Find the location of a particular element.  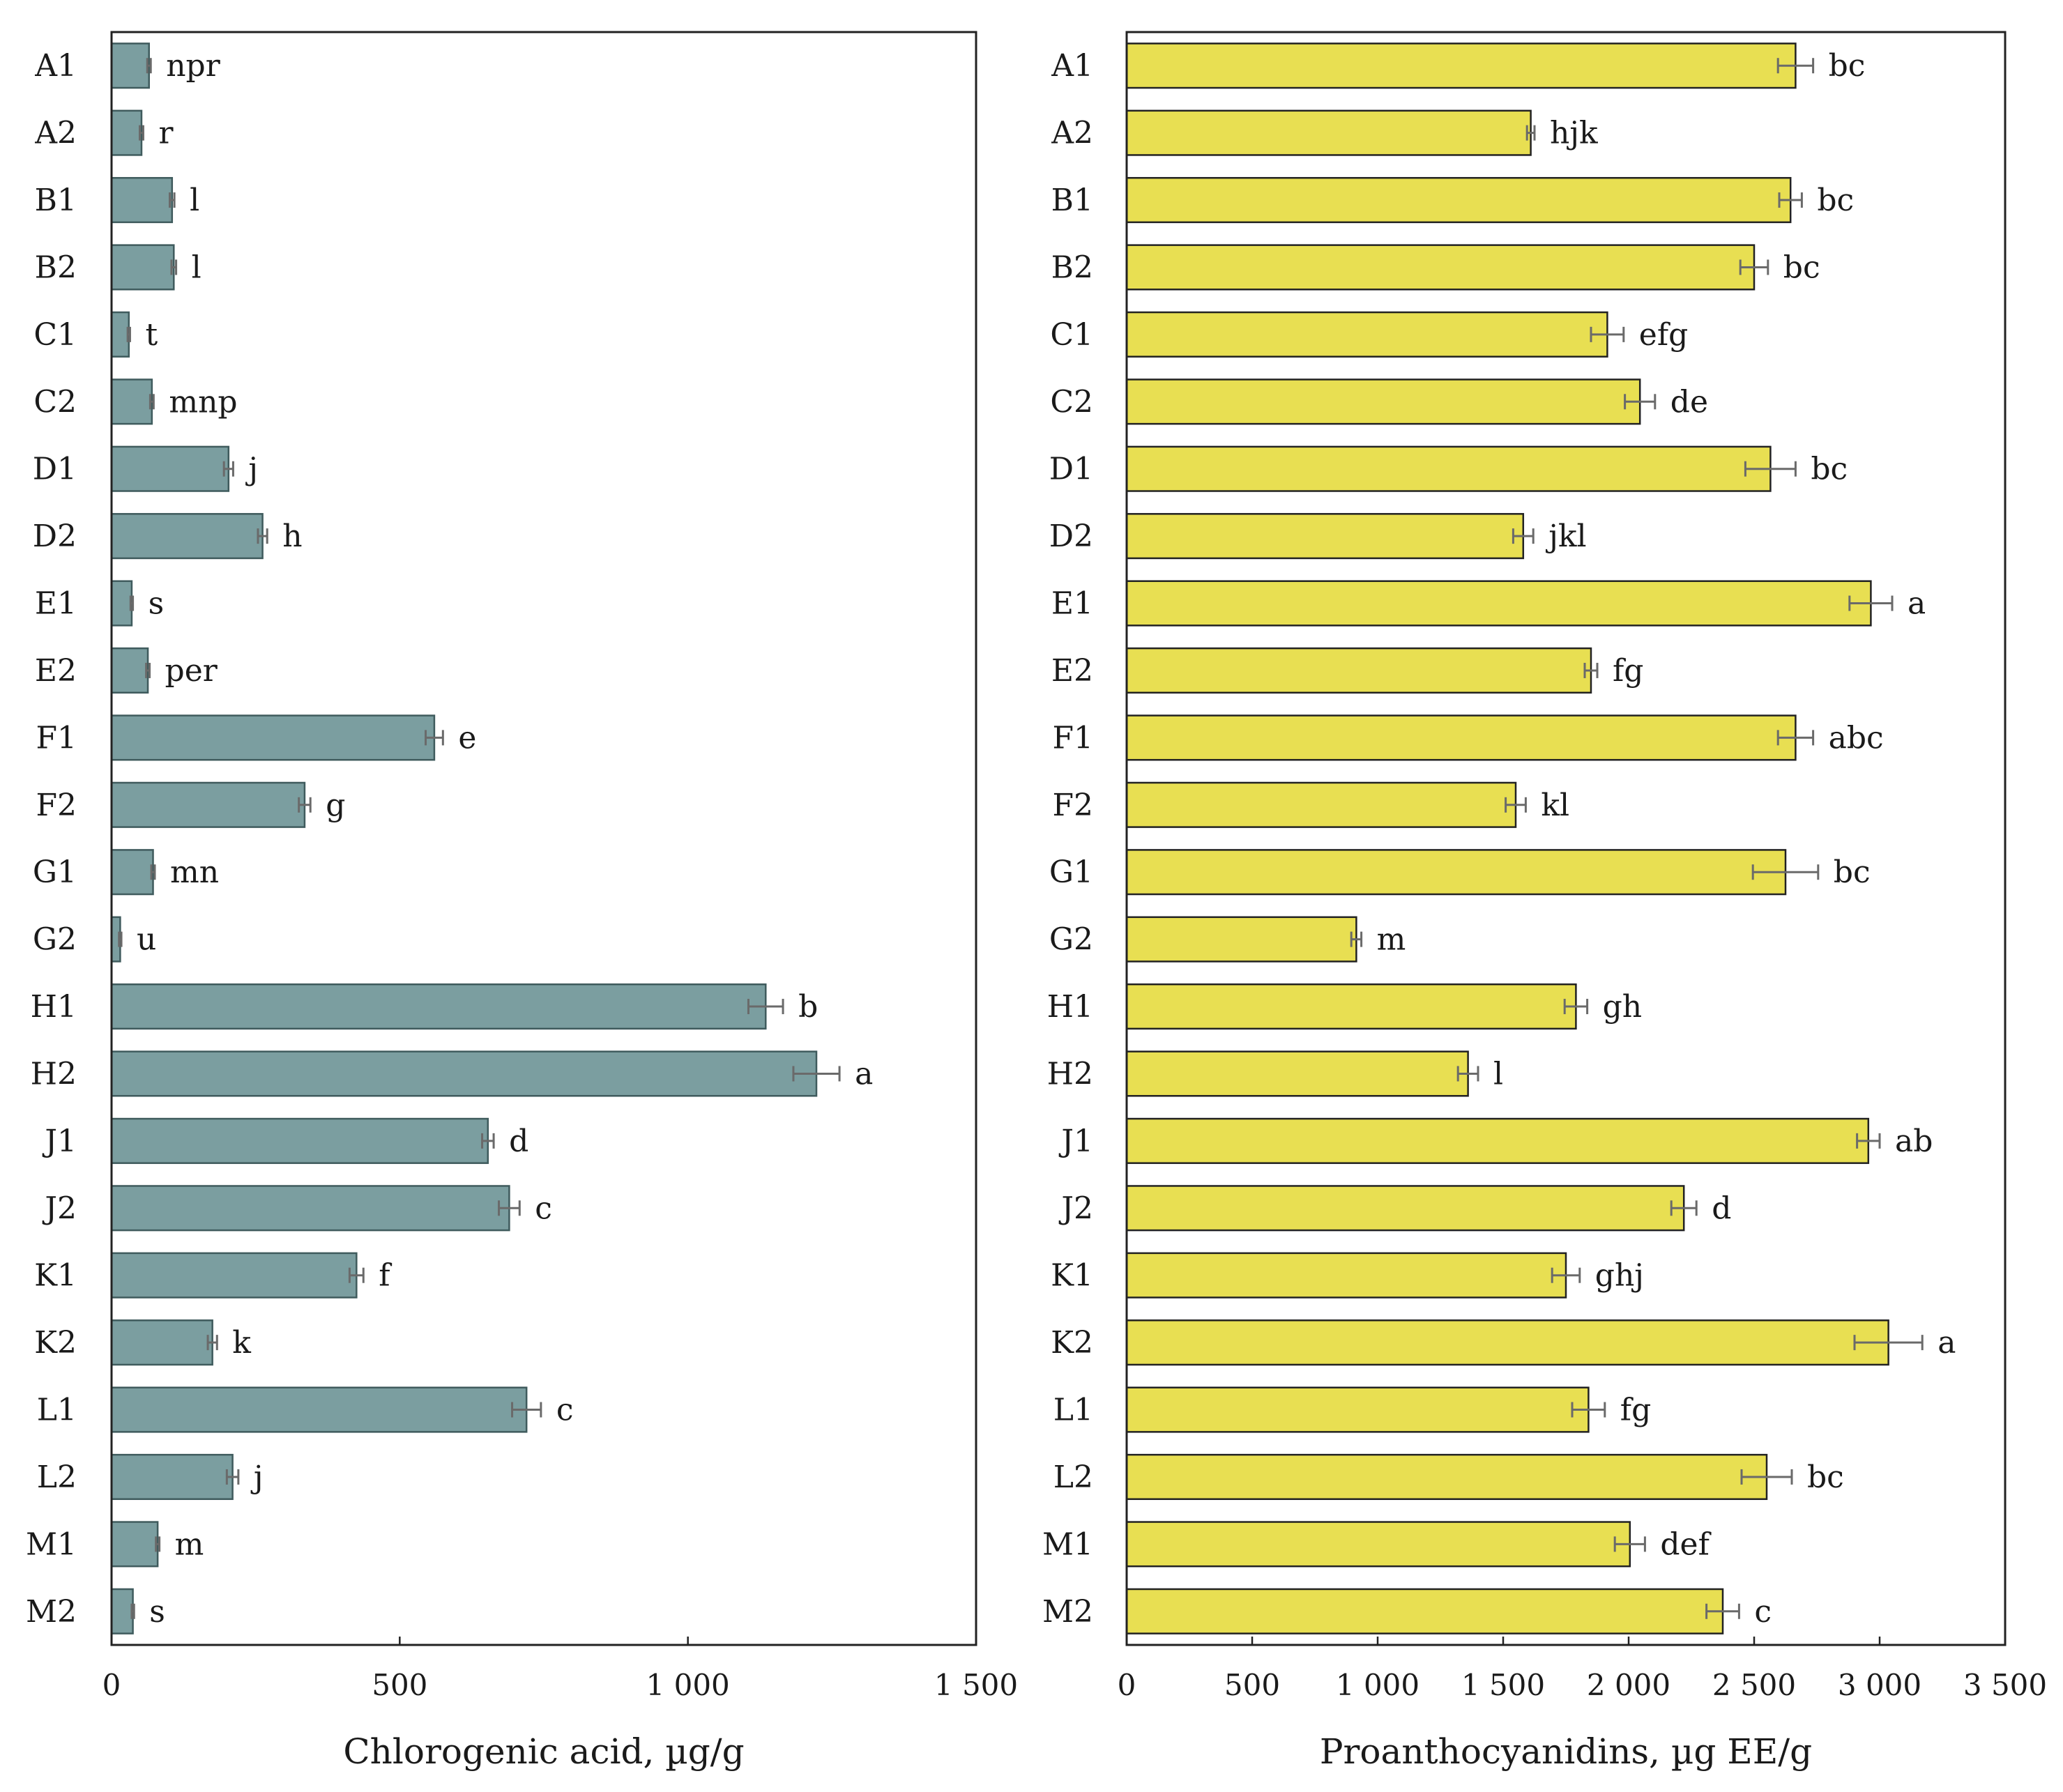

proanthocyanidins-significance-letter-C2: de is located at coordinates (1689, 402).